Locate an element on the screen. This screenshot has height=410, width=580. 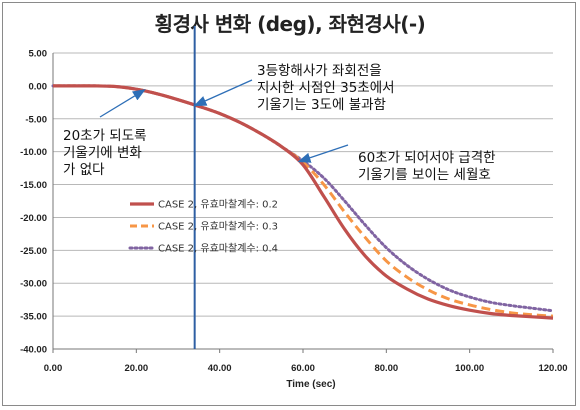
x-axis-label: Time (sec) is located at coordinates (310, 384).